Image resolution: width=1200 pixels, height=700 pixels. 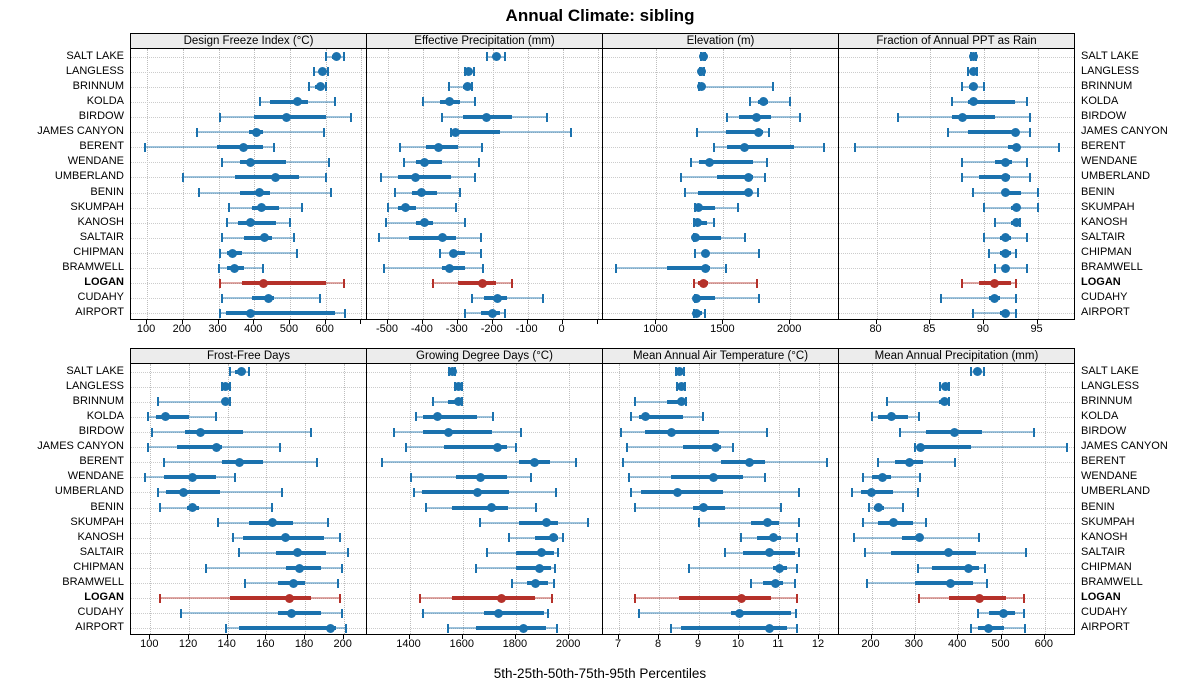 I want to click on station-label-wendane: WENDANE, so click(x=95, y=161).